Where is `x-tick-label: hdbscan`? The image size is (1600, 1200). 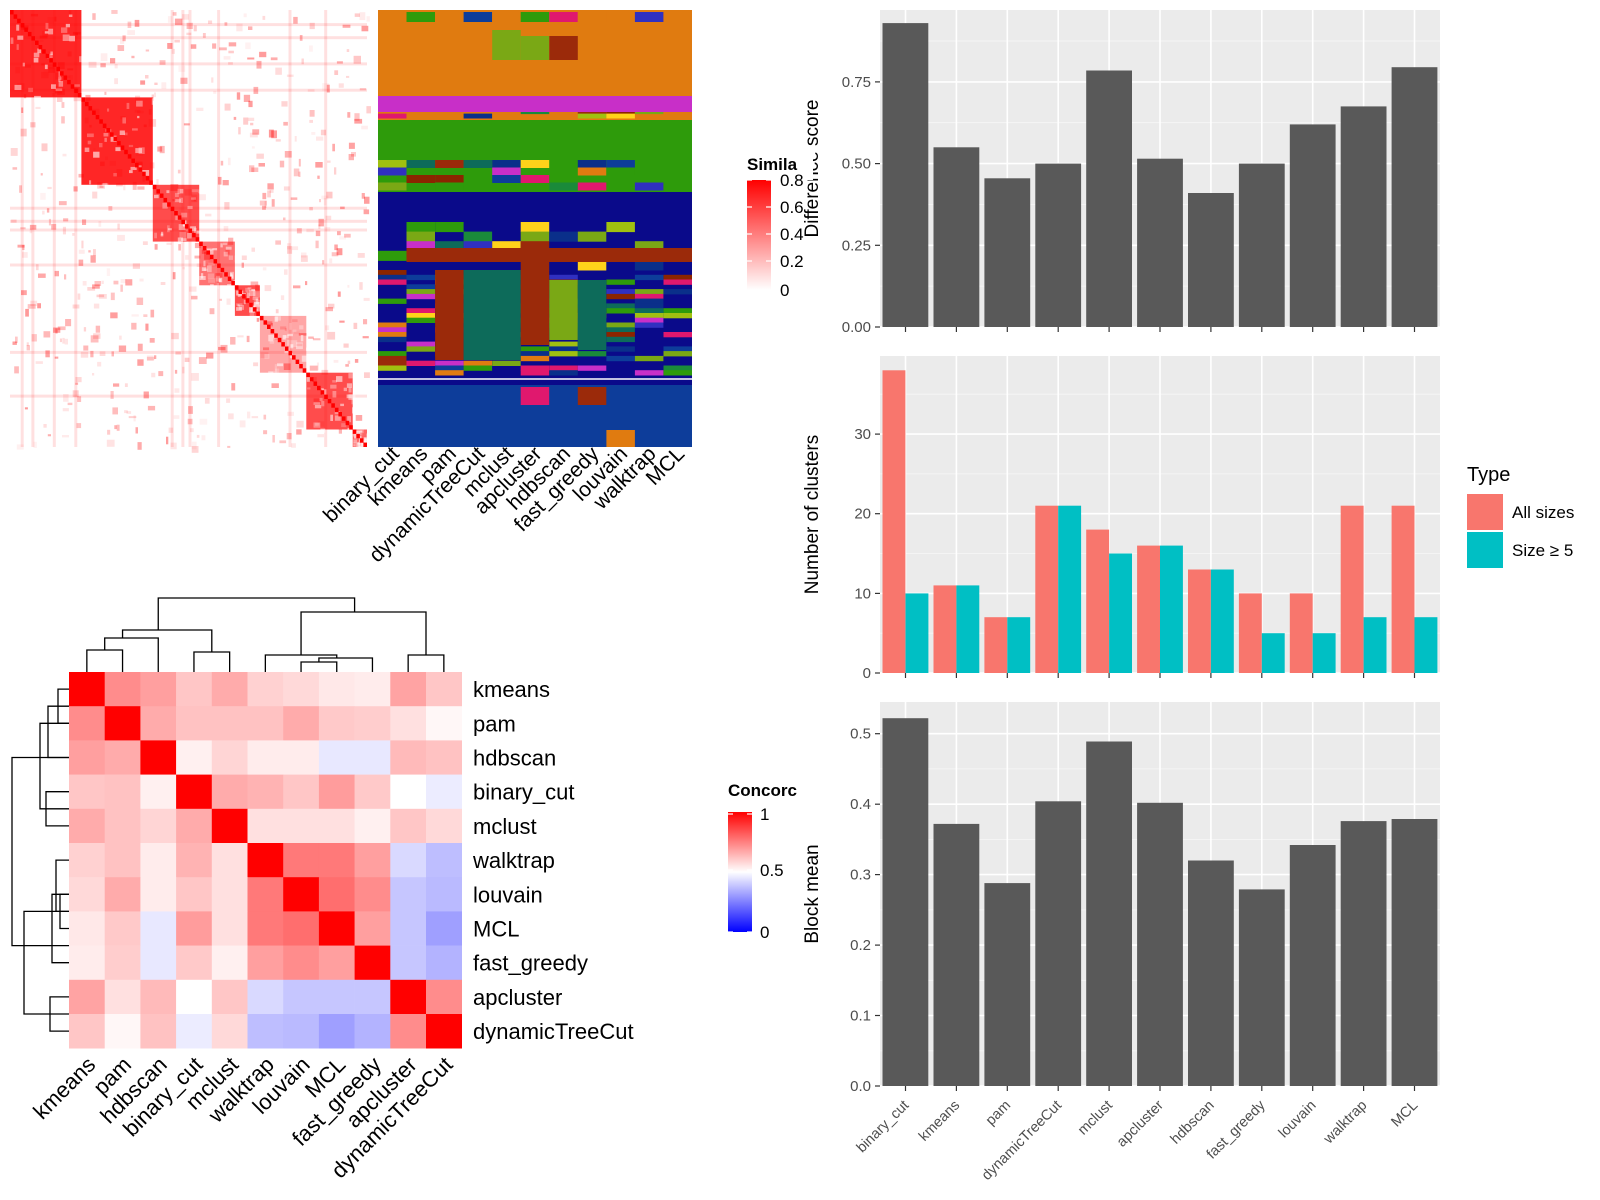
x-tick-label: hdbscan is located at coordinates (1193, 1123).